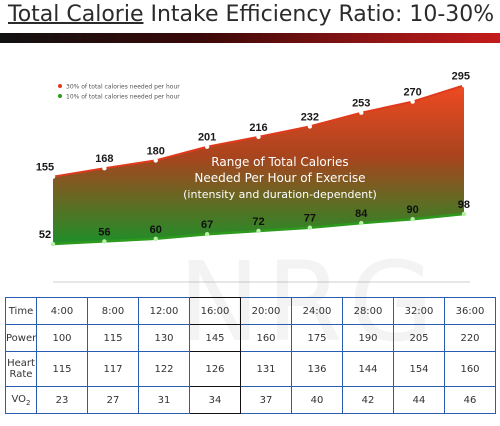 This screenshot has height=426, width=500. I want to click on data-label-10pct-2: 60, so click(156, 230).